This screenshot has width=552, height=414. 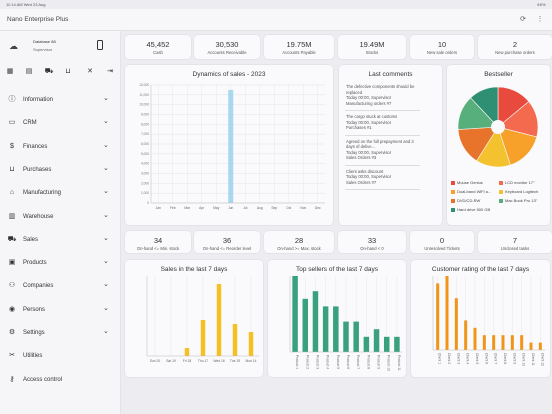 What do you see at coordinates (369, 152) in the screenshot?
I see `comment-meta: Today 00:00, Supervisor` at bounding box center [369, 152].